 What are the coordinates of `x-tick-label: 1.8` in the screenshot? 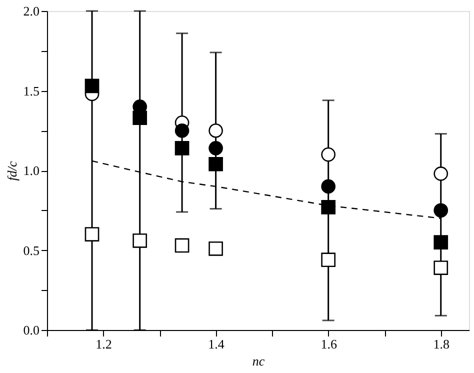 It's located at (441, 344).